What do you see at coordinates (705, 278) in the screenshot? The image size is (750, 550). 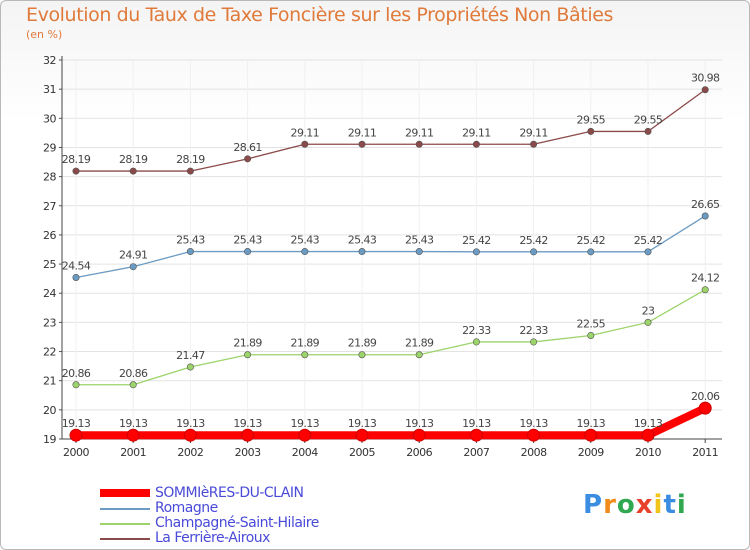 I see `data-label: 24.12` at bounding box center [705, 278].